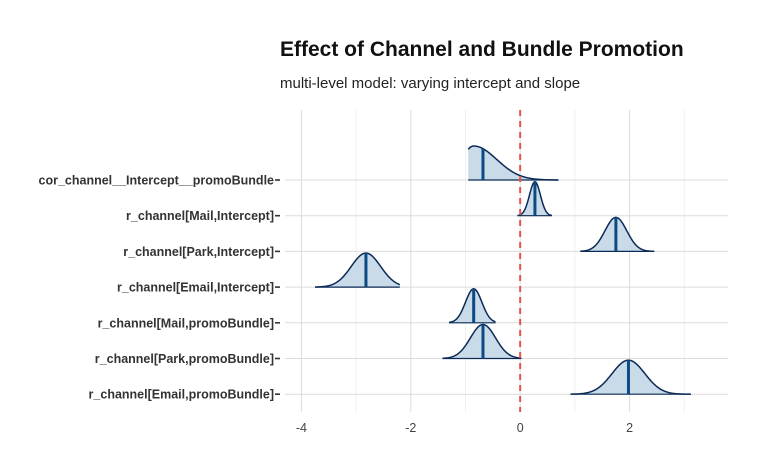 The height and width of the screenshot is (474, 768). What do you see at coordinates (181, 395) in the screenshot?
I see `y-axis-label: r_channel[Email,promoBundle]` at bounding box center [181, 395].